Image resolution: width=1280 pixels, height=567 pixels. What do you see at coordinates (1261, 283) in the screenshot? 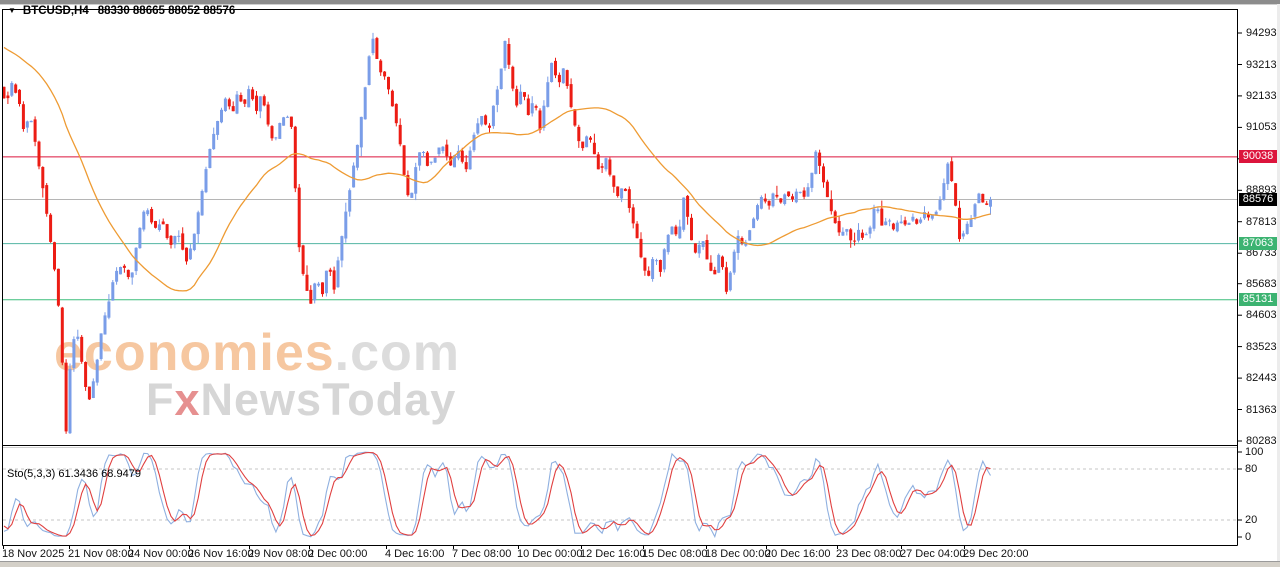
I see `price-axis-label: 85683` at bounding box center [1261, 283].